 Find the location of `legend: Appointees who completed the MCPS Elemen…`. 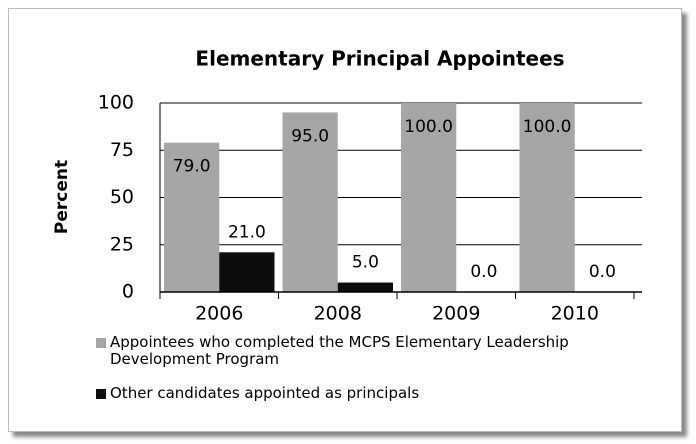

legend: Appointees who completed the MCPS Elemen… is located at coordinates (368, 376).